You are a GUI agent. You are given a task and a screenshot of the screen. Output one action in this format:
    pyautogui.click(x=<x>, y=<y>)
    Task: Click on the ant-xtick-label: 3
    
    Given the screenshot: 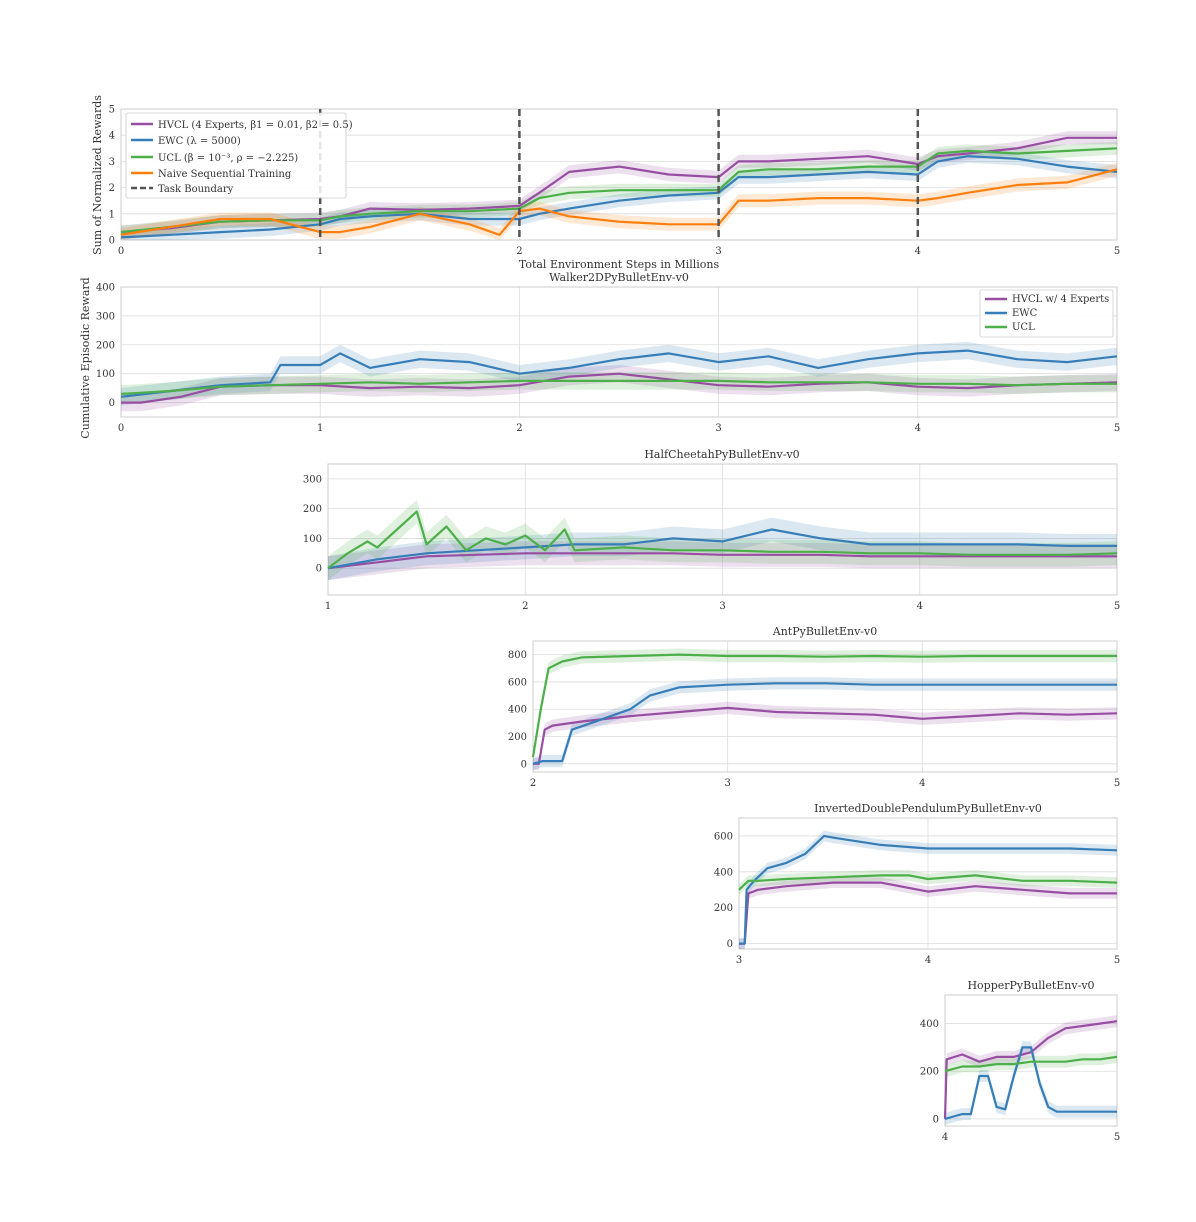 What is the action you would take?
    pyautogui.click(x=727, y=783)
    